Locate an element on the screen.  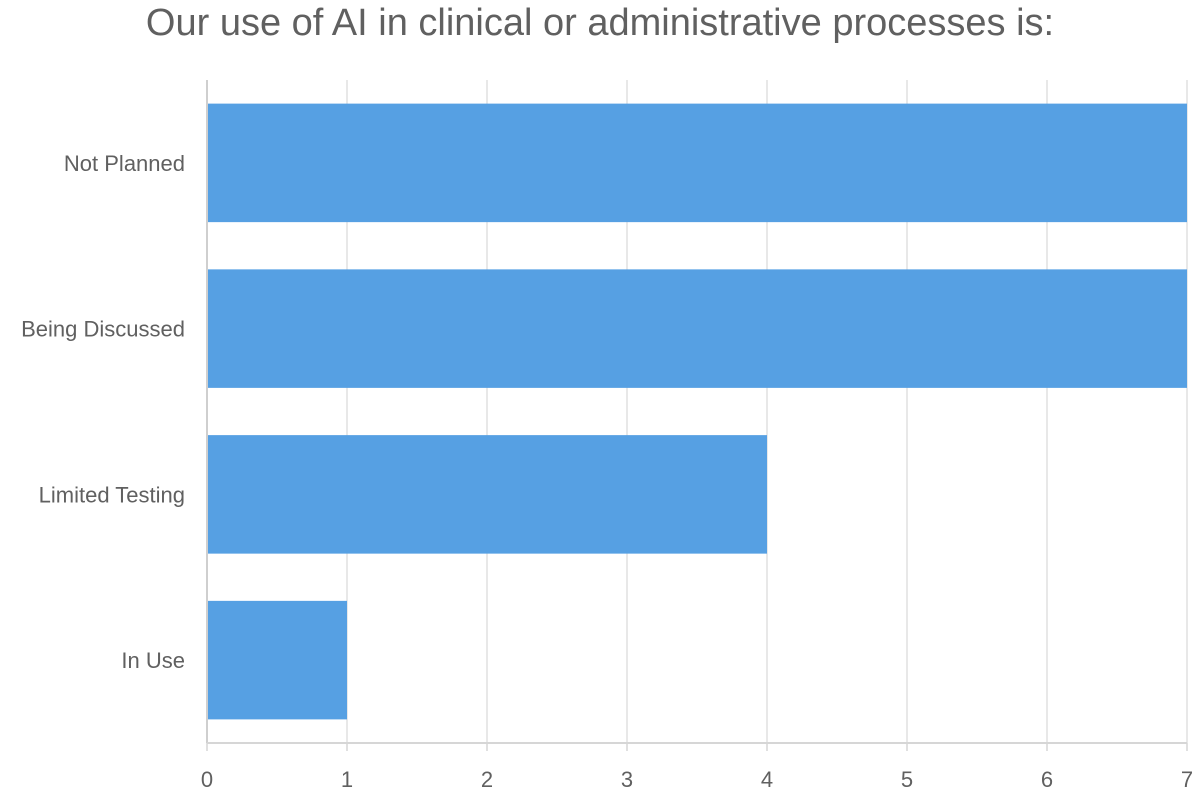
x-tick-label: 7 is located at coordinates (1187, 779).